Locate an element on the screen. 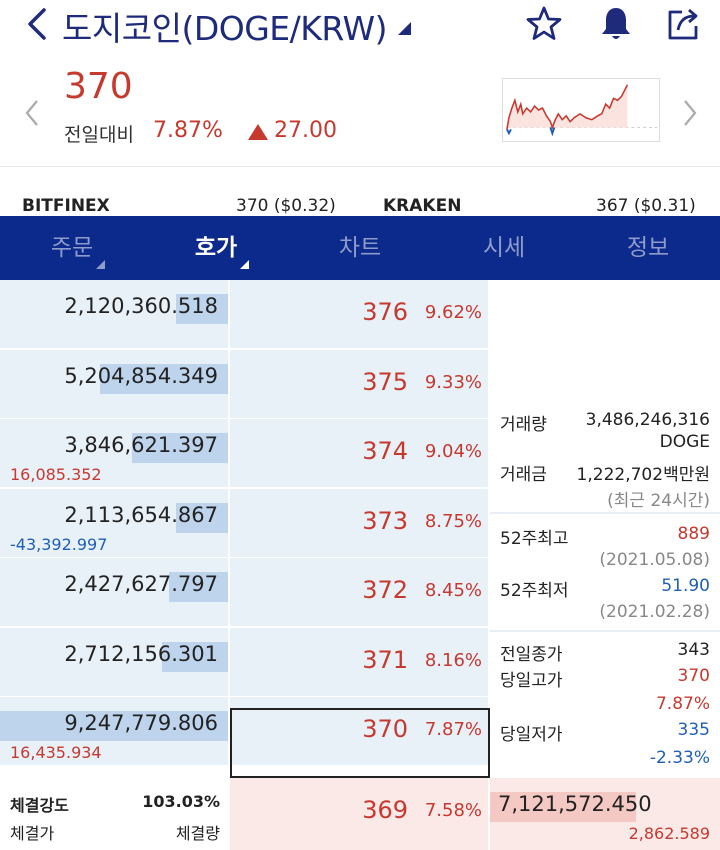 This screenshot has width=720, height=850. bid-volume-row: 7,121,572.450 2,862.589 is located at coordinates (605, 814).